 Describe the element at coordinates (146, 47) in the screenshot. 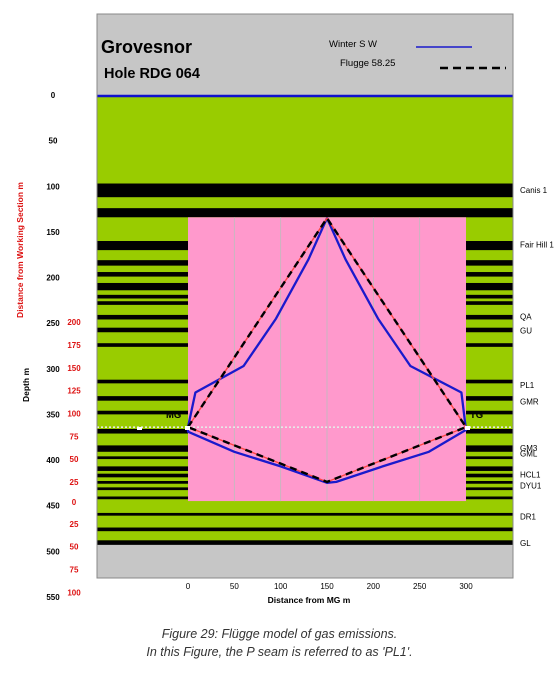

I see `chart-title: Grovesnor` at that location.